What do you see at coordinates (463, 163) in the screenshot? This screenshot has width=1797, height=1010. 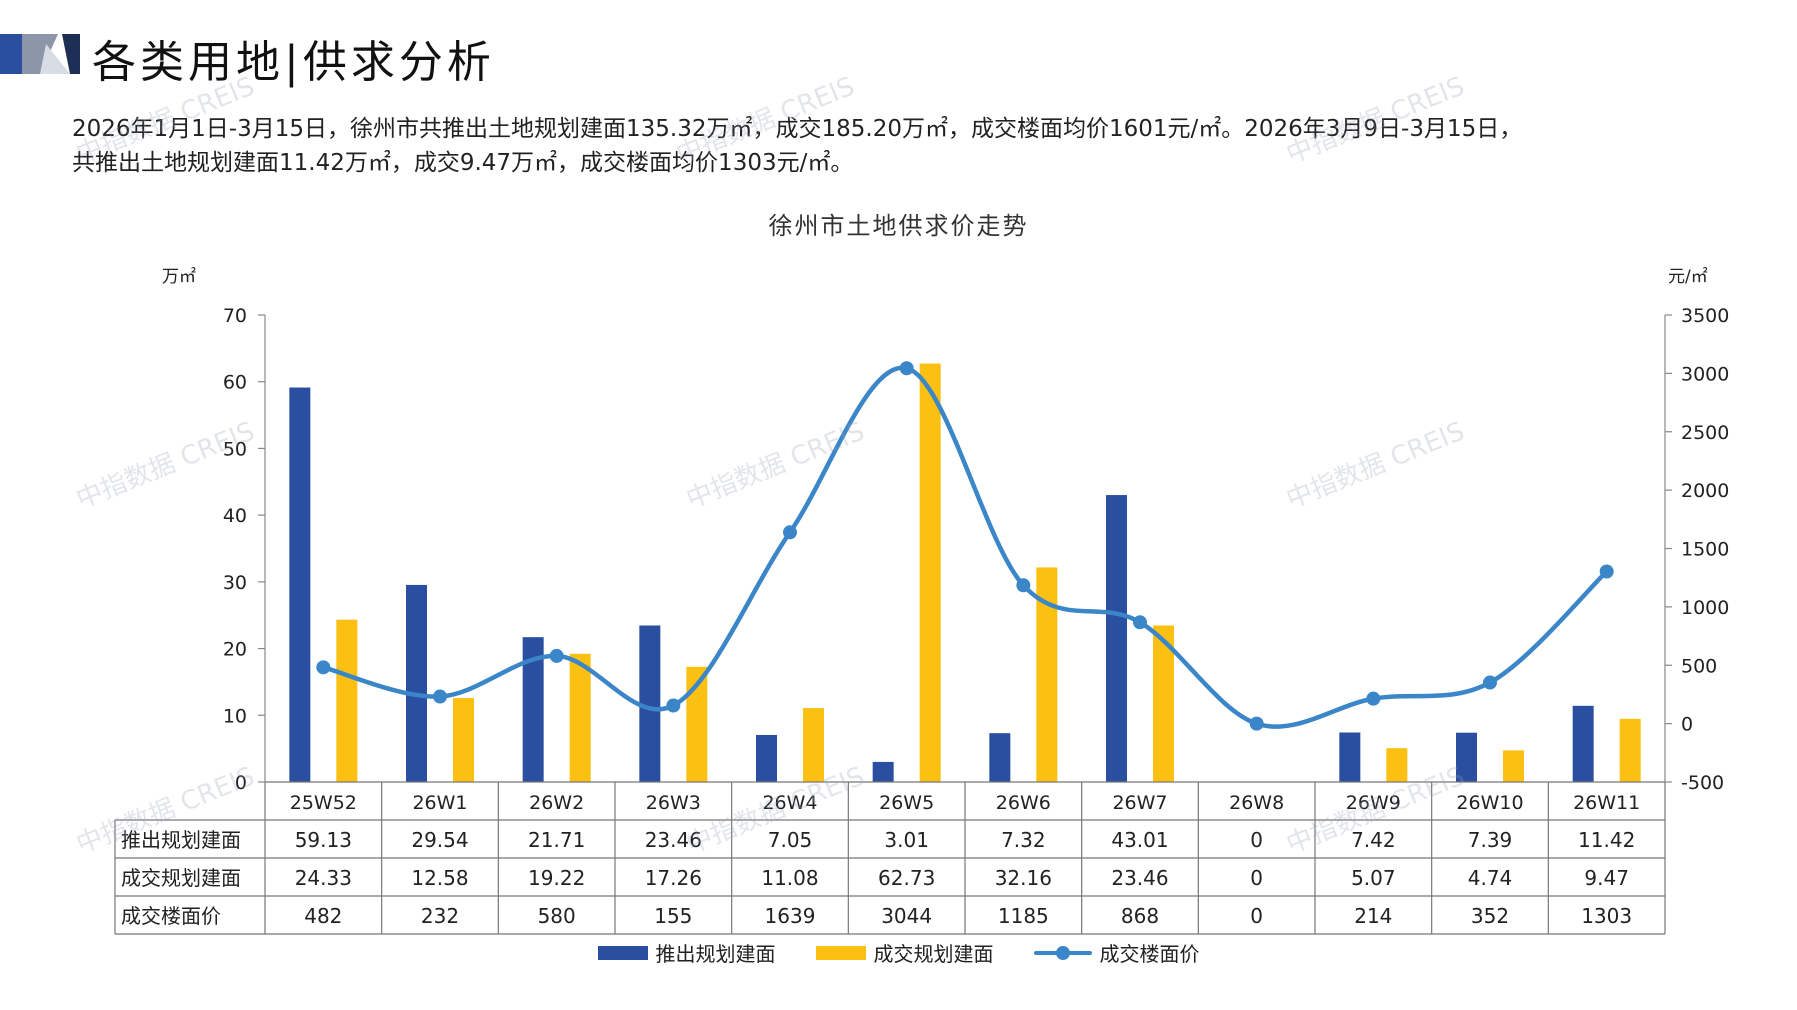 I see `summary-line-2: 共推出土地规划建面11.42万㎡，成交9.47万㎡，成交楼面均价1303元/㎡。` at bounding box center [463, 163].